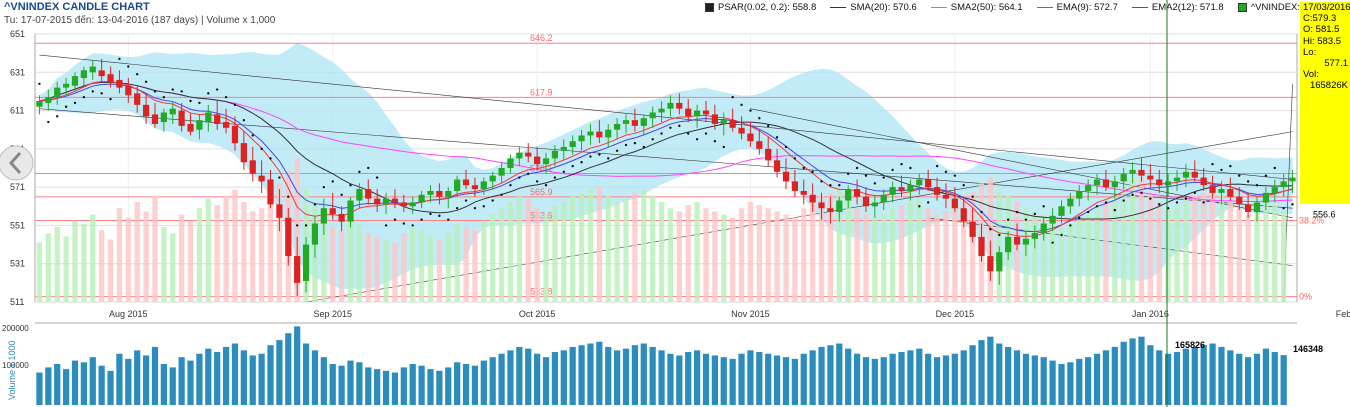  What do you see at coordinates (15, 365) in the screenshot?
I see `volume-tick-label: 100000` at bounding box center [15, 365].